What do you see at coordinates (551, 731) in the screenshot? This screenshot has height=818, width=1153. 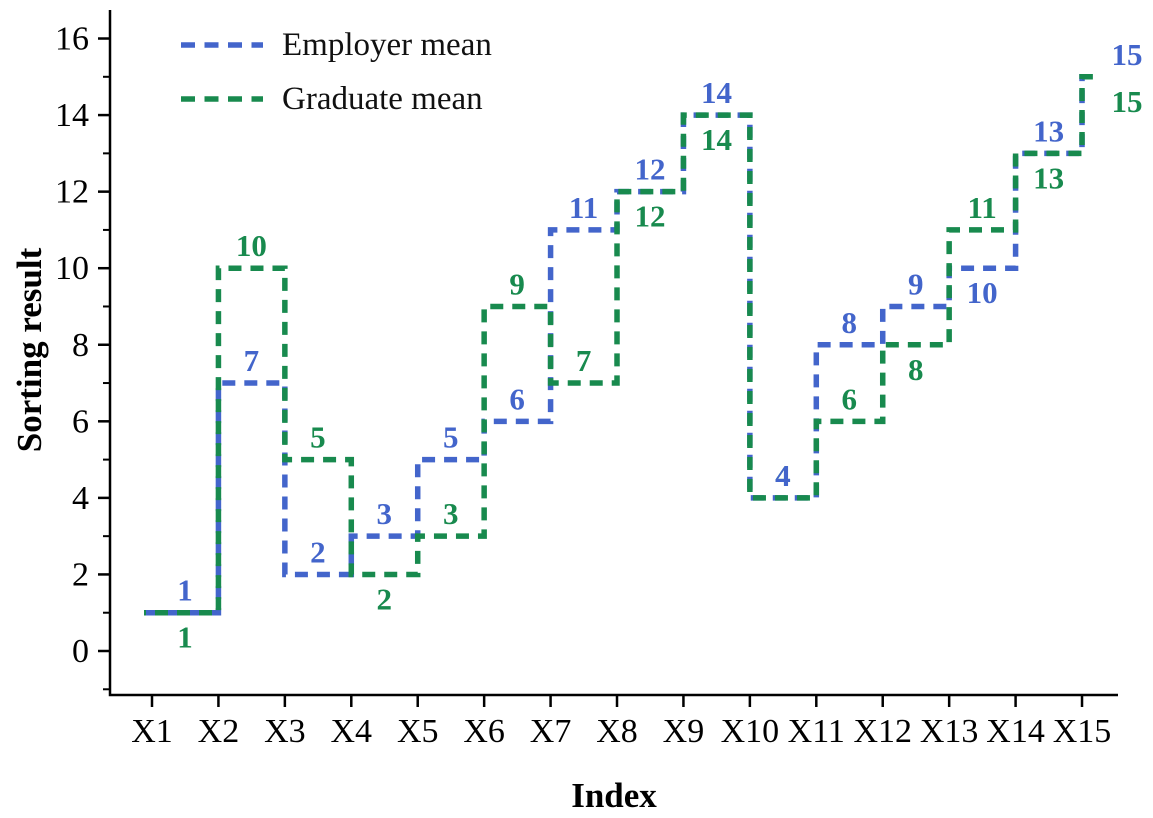 I see `x-tick-label: X7` at bounding box center [551, 731].